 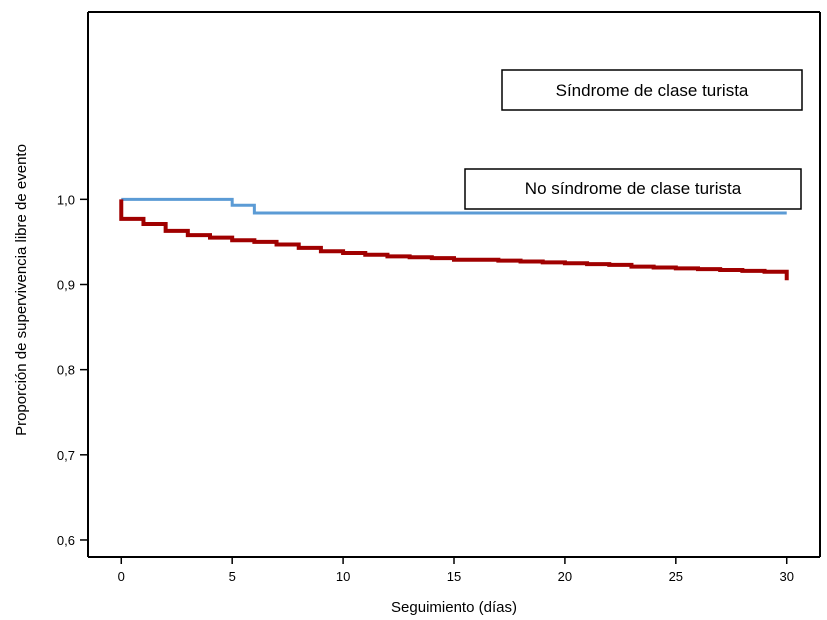 I want to click on x-tick-label: 30, so click(x=786, y=576).